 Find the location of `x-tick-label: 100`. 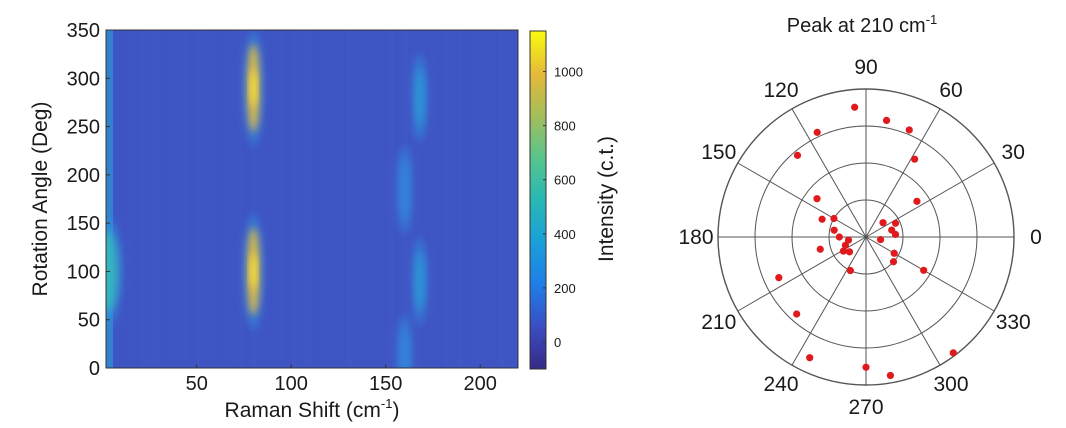

x-tick-label: 100 is located at coordinates (291, 384).